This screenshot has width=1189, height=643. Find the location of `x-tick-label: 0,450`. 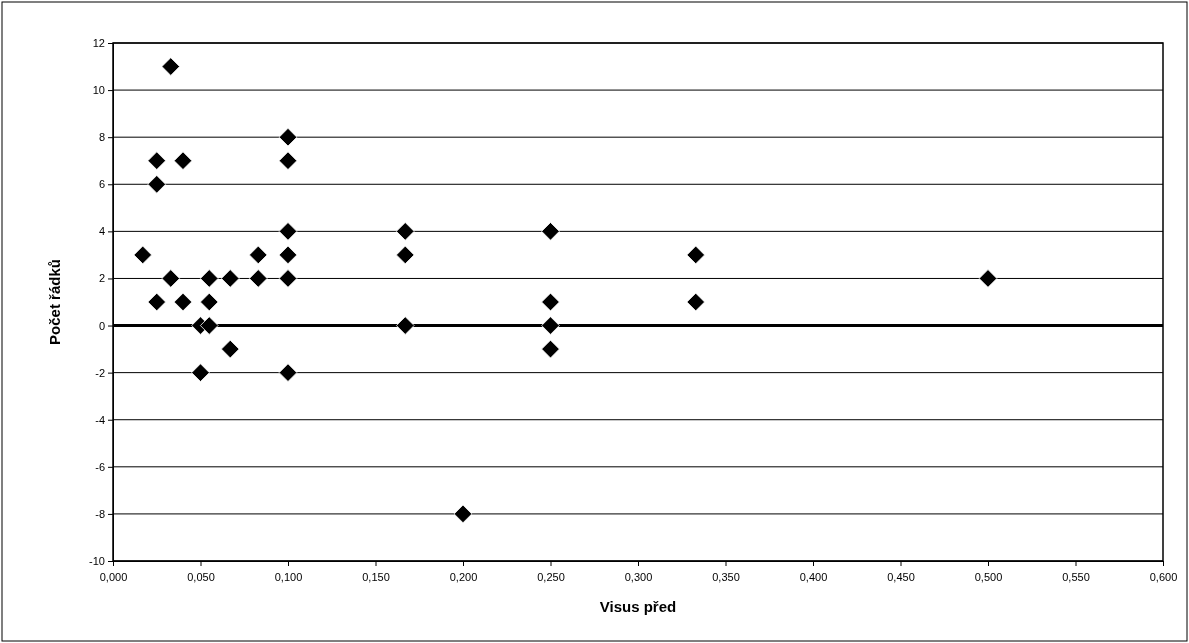

x-tick-label: 0,450 is located at coordinates (901, 577).